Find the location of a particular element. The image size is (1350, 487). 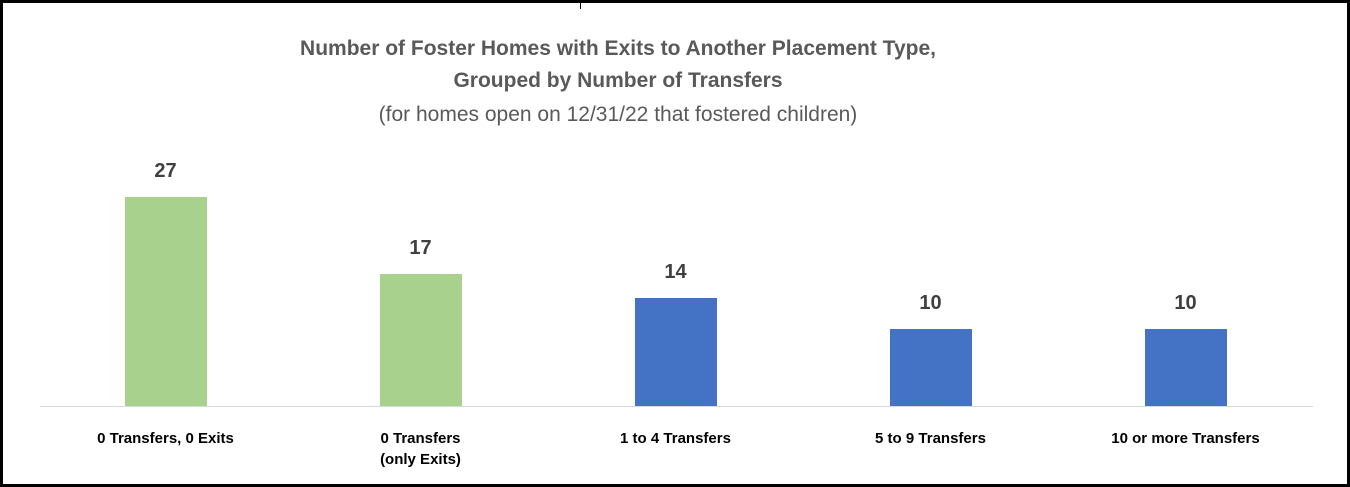

x-tick-label: 5 to 9 Transfers is located at coordinates (930, 438).